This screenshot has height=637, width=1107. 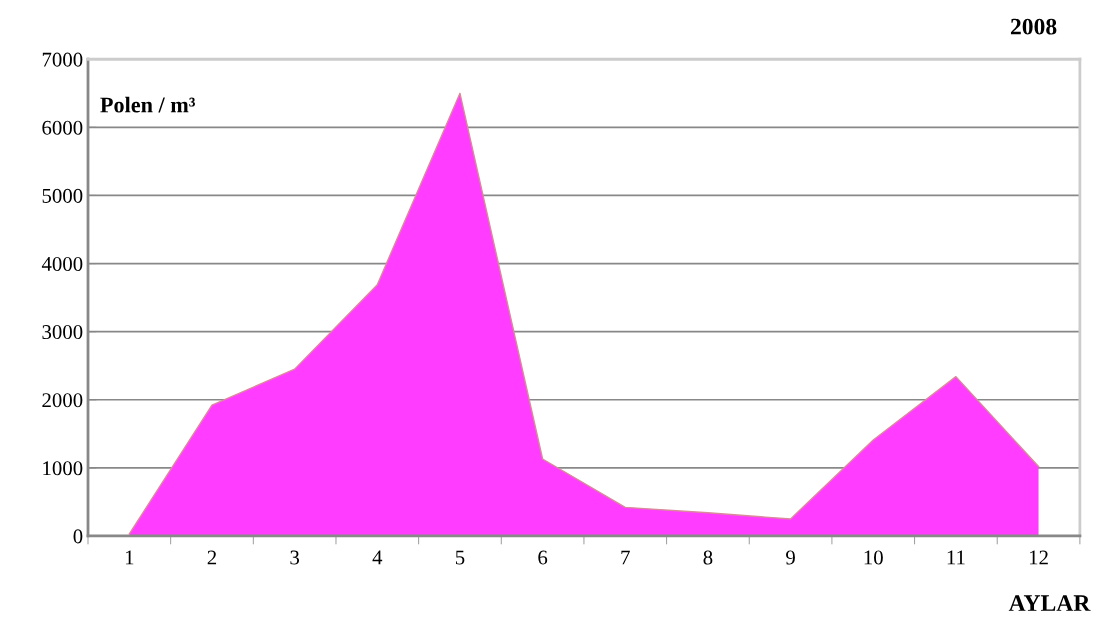 What do you see at coordinates (1038, 557) in the screenshot?
I see `x-tick-label: 12` at bounding box center [1038, 557].